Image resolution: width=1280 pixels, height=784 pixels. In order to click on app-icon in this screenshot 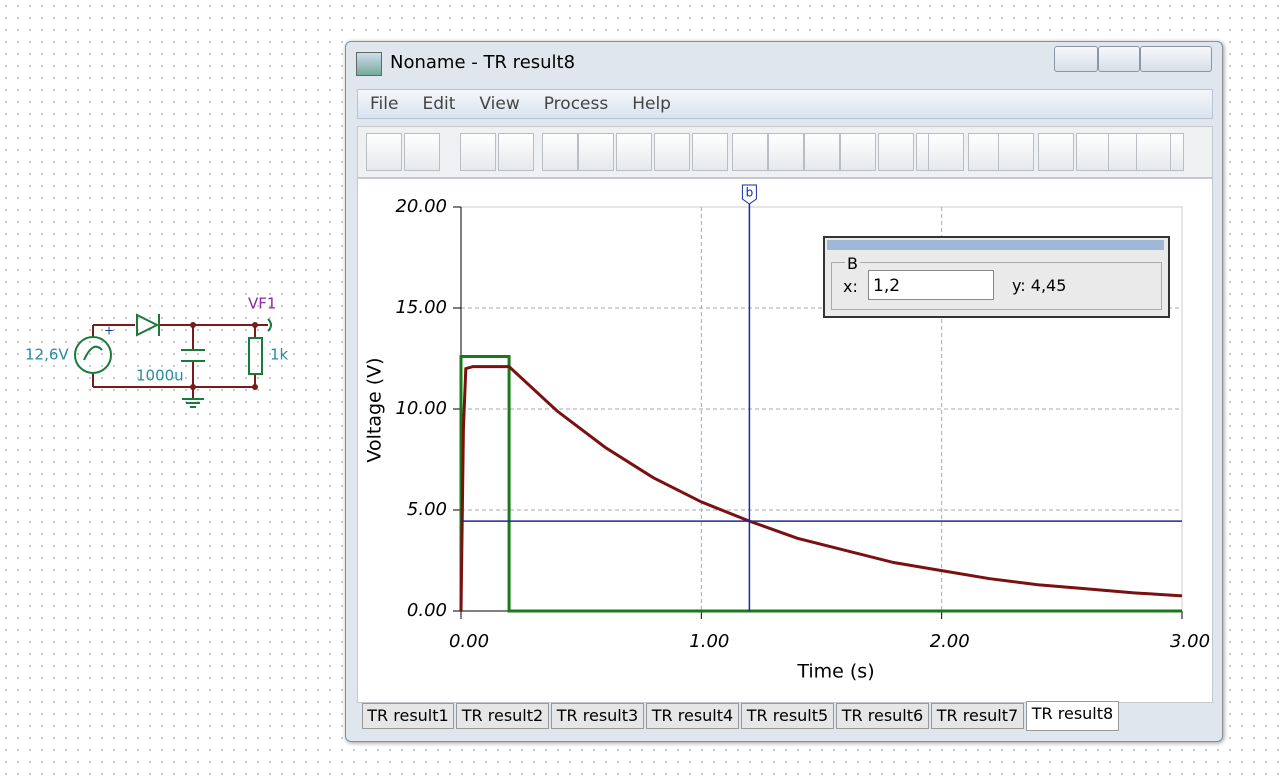, I will do `click(369, 64)`.